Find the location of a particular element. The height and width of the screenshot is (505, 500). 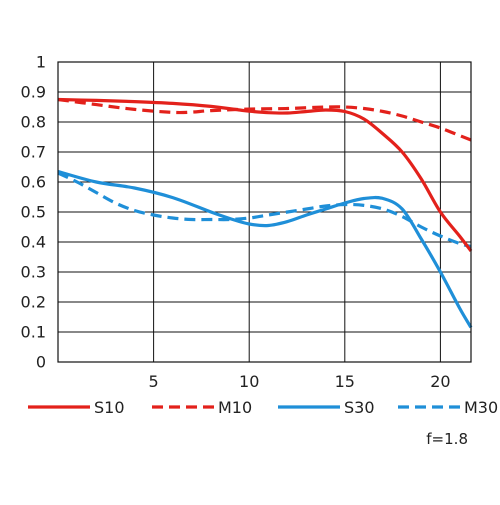

legend: S10 M10 S30 M30 is located at coordinates (263, 407).